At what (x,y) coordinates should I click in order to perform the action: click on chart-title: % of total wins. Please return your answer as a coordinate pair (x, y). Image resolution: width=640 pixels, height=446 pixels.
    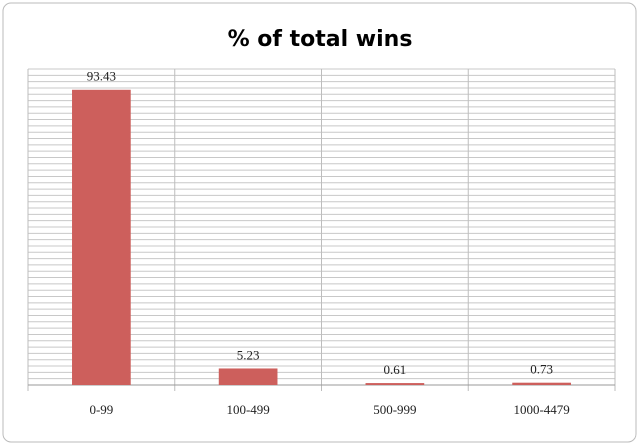
    Looking at the image, I should click on (320, 39).